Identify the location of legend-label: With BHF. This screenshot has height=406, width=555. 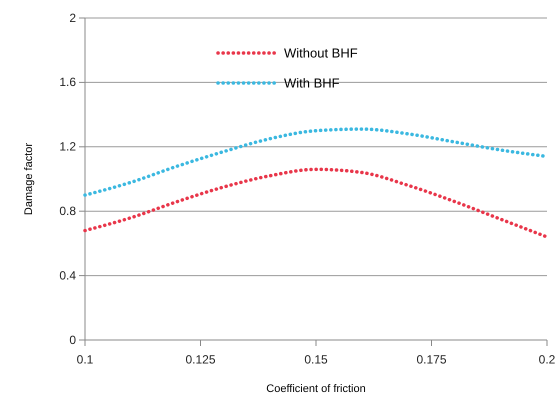
(312, 83).